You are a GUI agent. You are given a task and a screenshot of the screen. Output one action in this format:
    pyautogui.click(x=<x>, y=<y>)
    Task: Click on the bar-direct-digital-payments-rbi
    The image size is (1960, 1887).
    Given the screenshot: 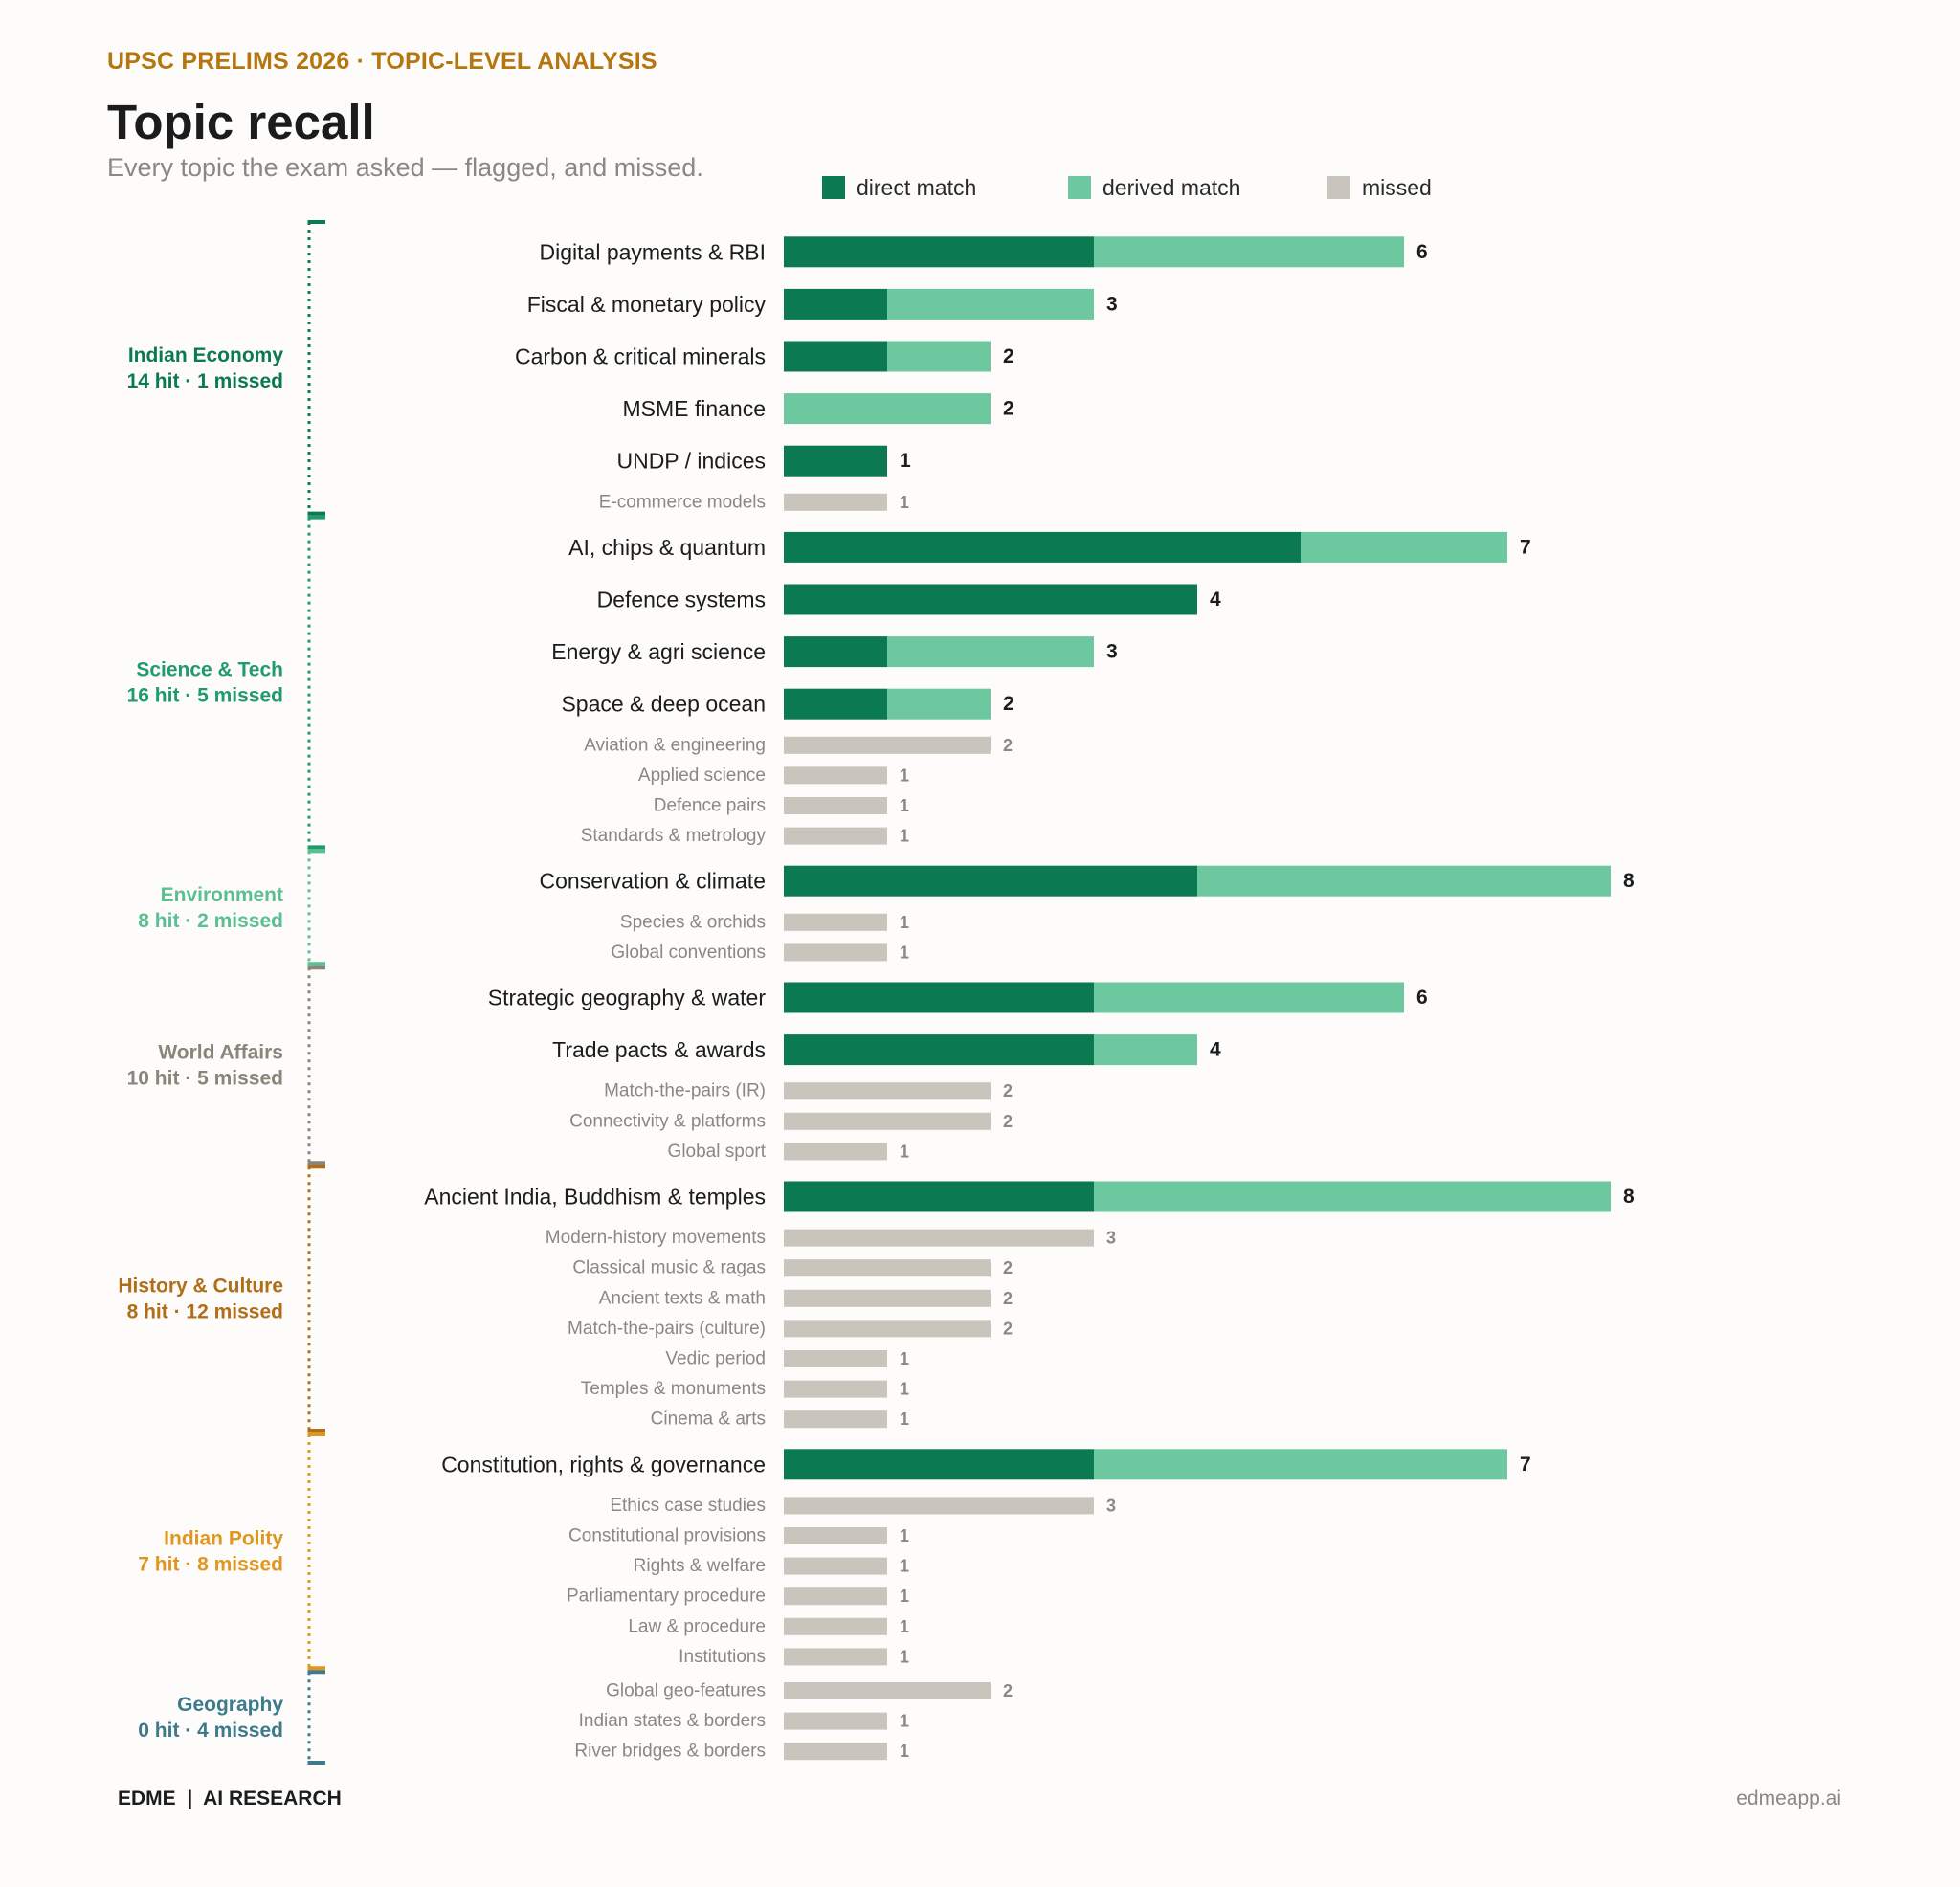 What is the action you would take?
    pyautogui.click(x=939, y=252)
    